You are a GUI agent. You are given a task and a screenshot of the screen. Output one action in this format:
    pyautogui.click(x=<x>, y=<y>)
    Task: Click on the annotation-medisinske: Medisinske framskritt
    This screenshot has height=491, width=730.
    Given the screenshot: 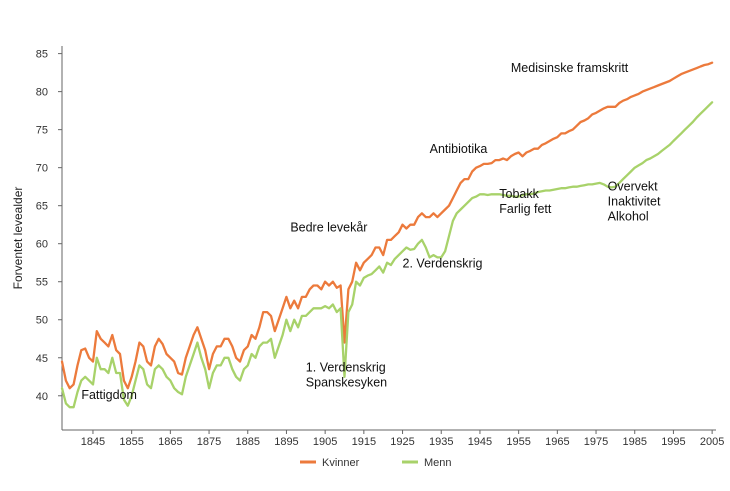 What is the action you would take?
    pyautogui.click(x=570, y=68)
    